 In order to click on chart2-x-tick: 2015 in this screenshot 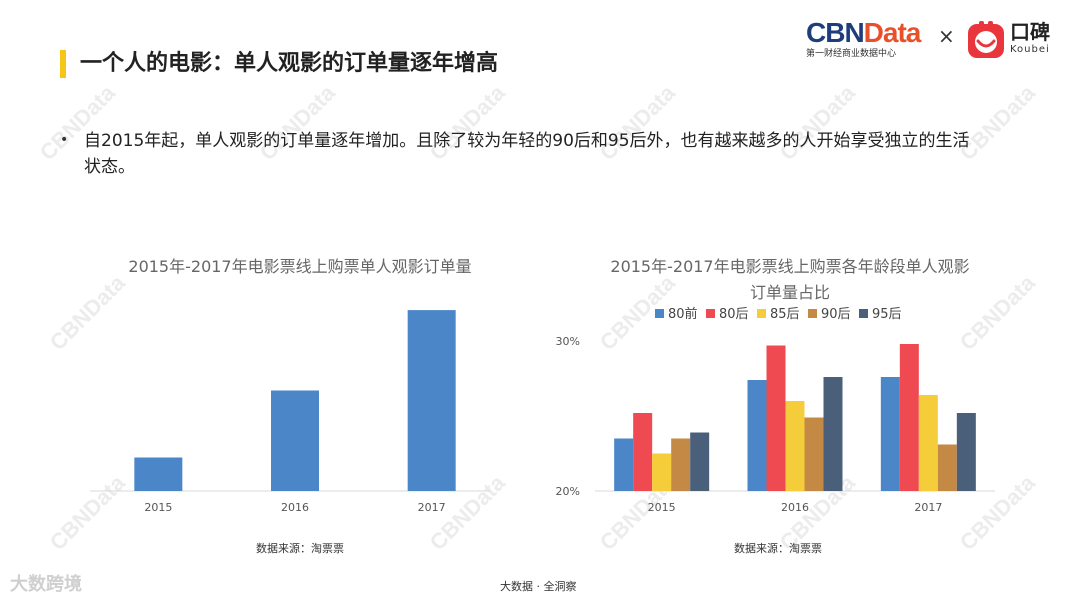, I will do `click(662, 507)`.